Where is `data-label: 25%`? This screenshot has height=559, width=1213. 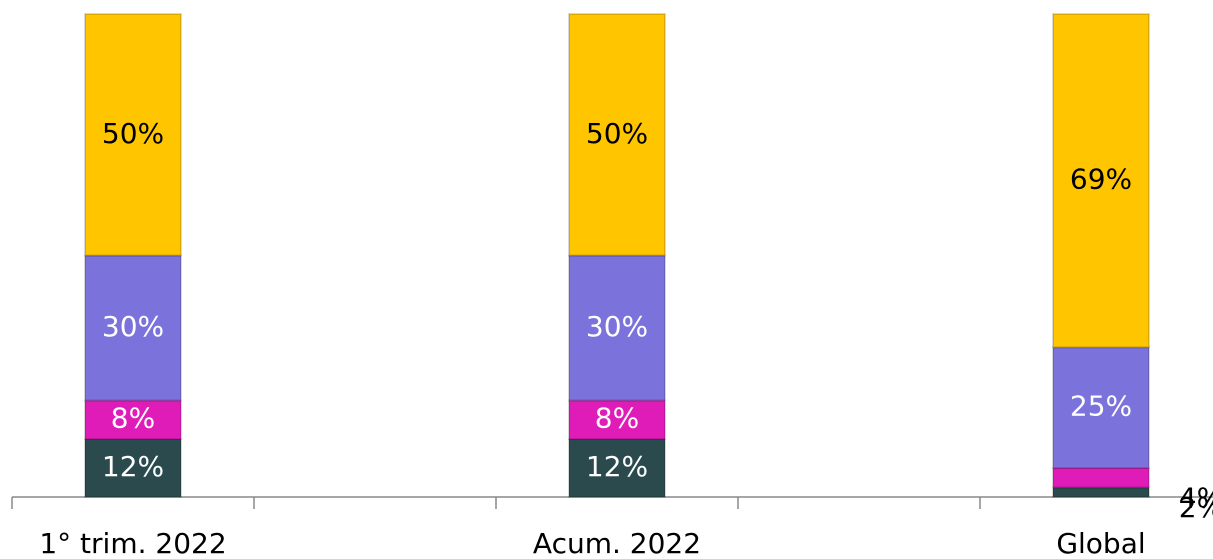
data-label: 25% is located at coordinates (1101, 406).